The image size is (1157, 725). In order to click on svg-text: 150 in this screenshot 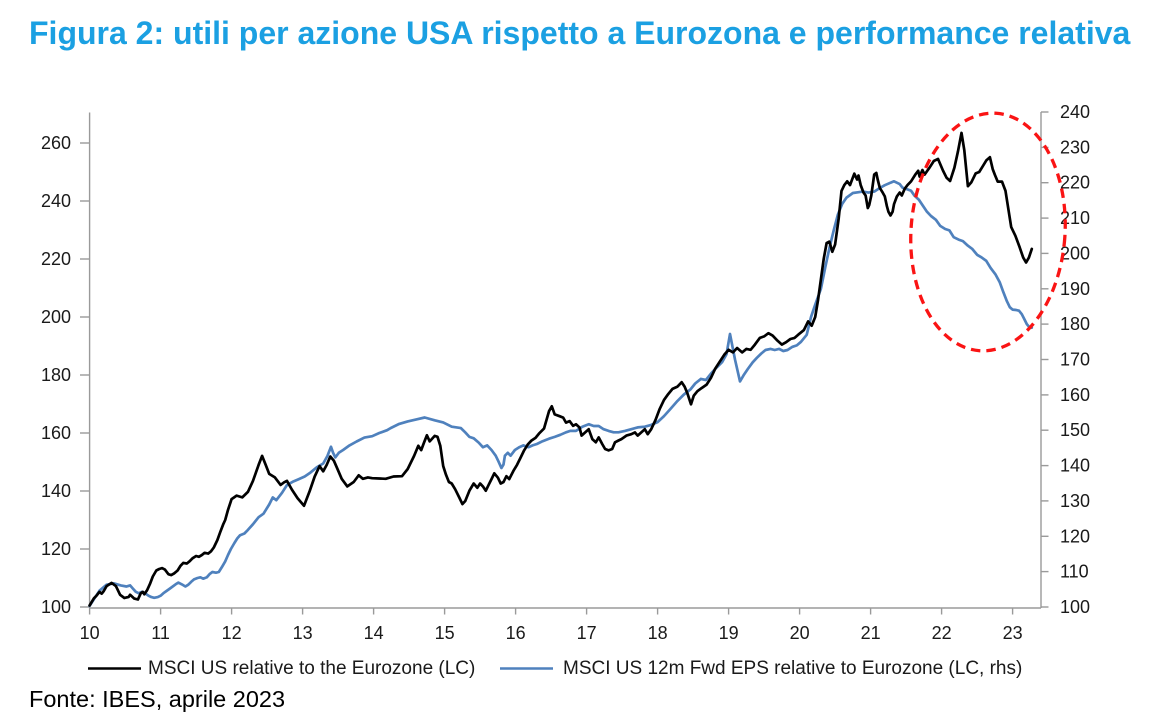, I will do `click(1075, 430)`.